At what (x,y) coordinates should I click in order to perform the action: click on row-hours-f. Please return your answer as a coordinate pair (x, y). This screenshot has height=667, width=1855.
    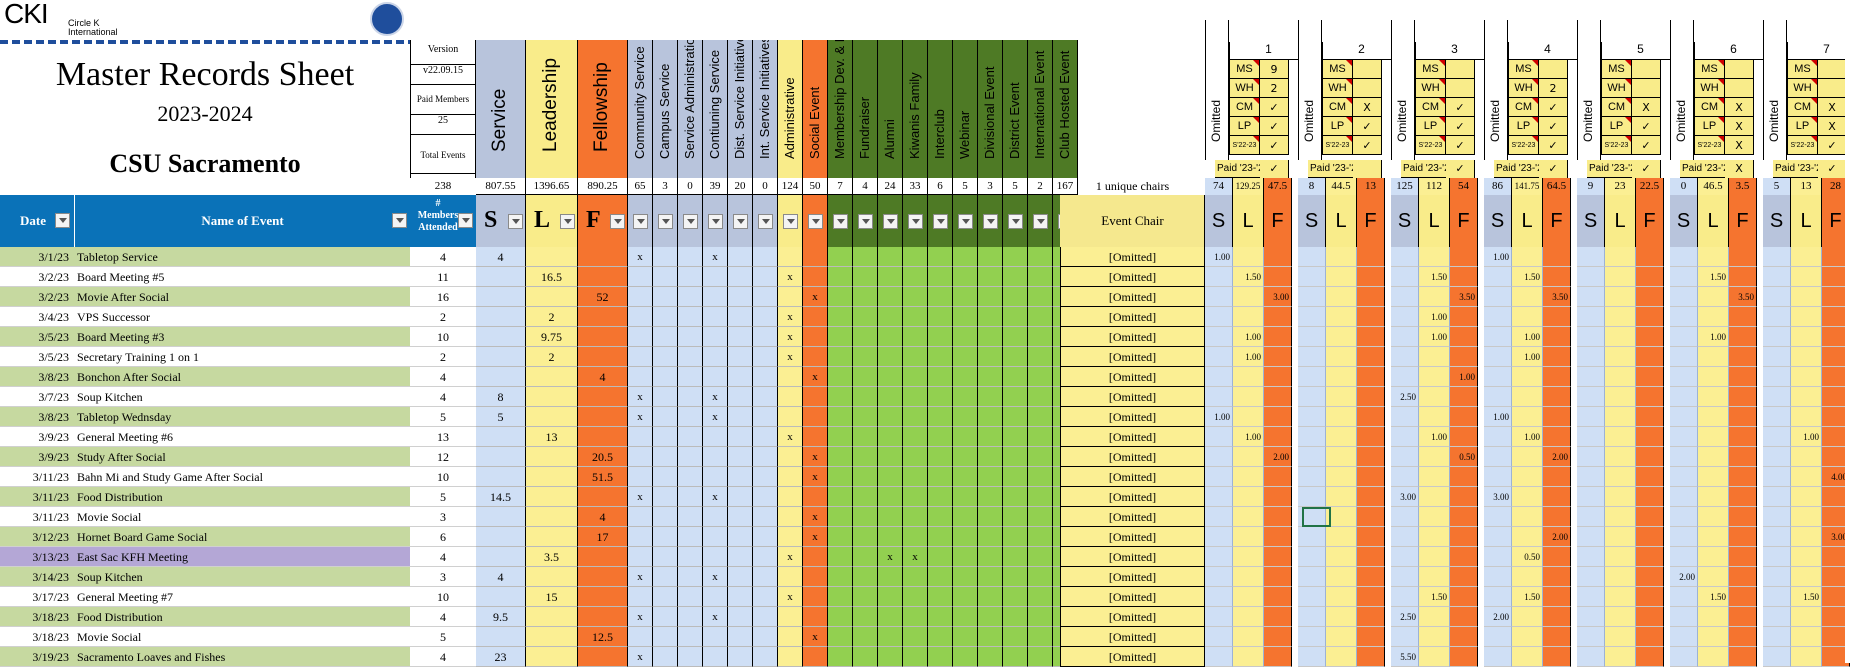
    Looking at the image, I should click on (603, 337).